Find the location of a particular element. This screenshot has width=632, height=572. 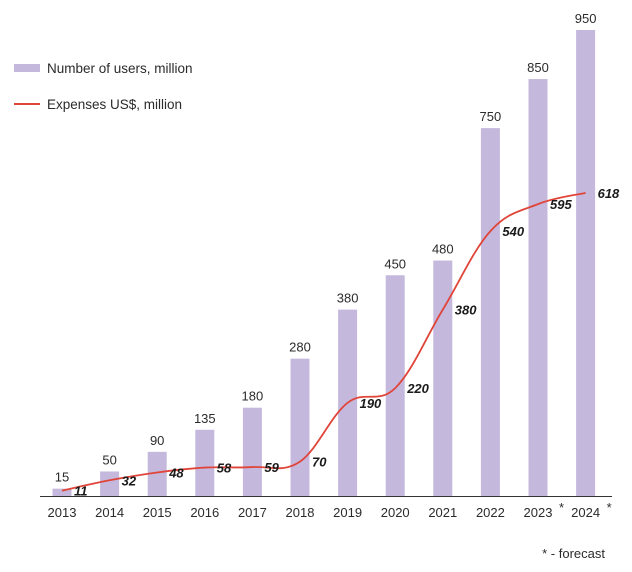

x-tick-label: 2014 is located at coordinates (109, 512).